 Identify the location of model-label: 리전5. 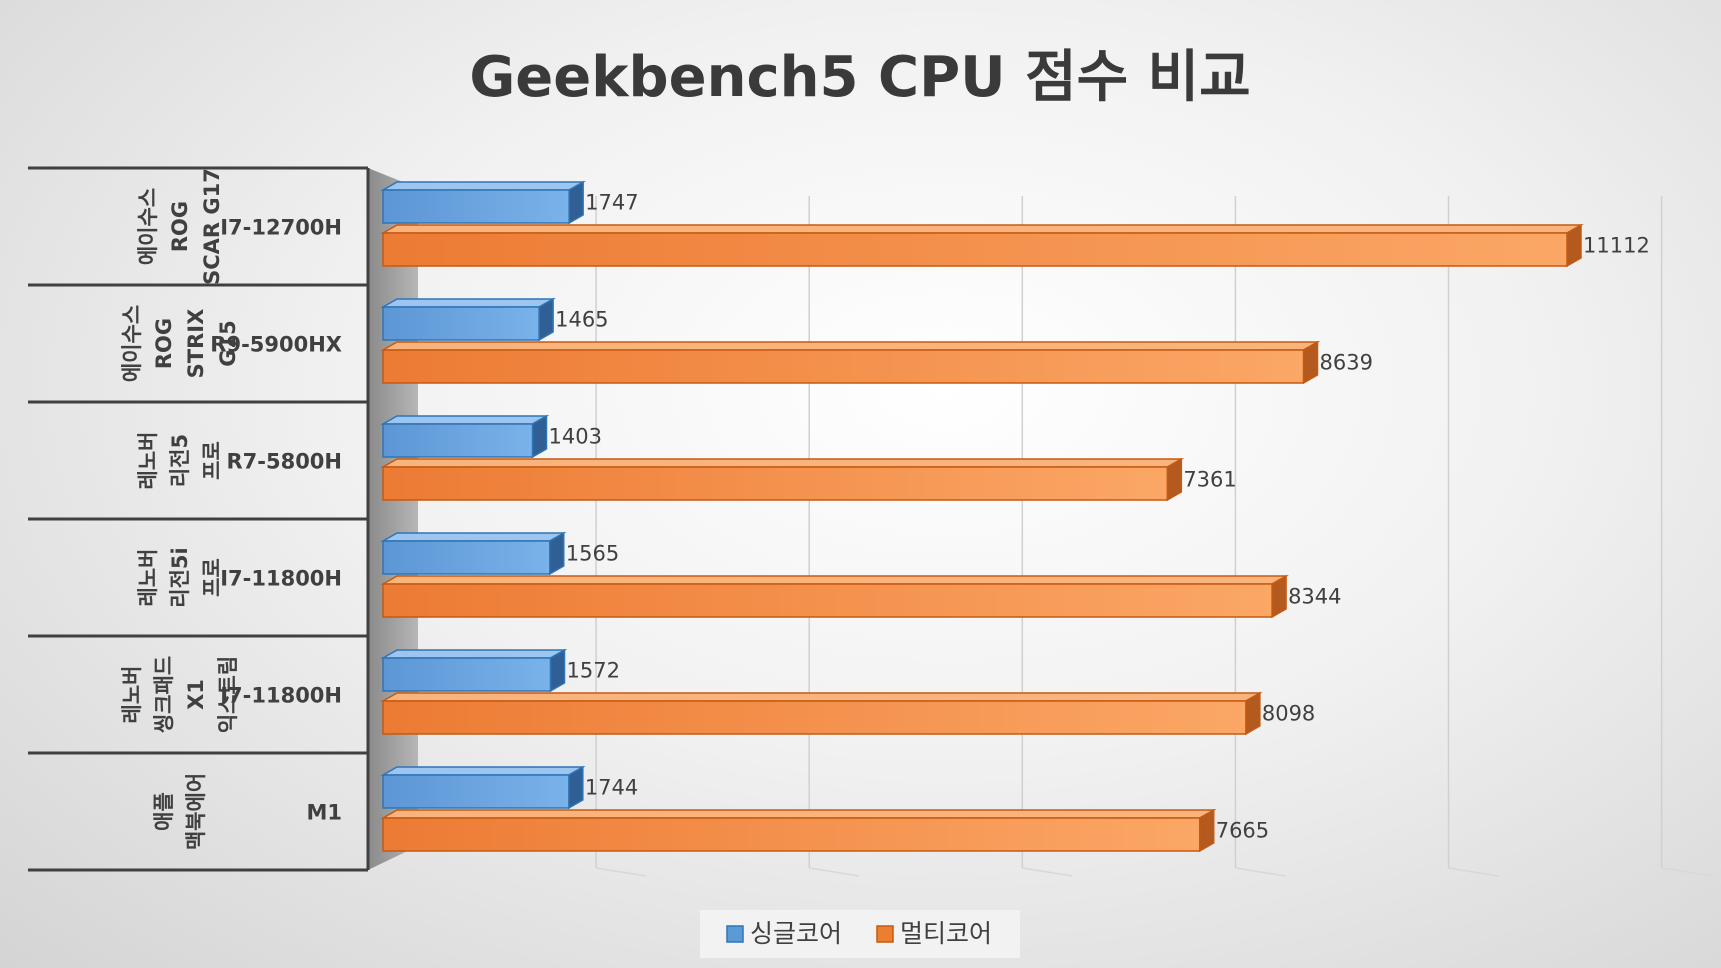
(180, 460).